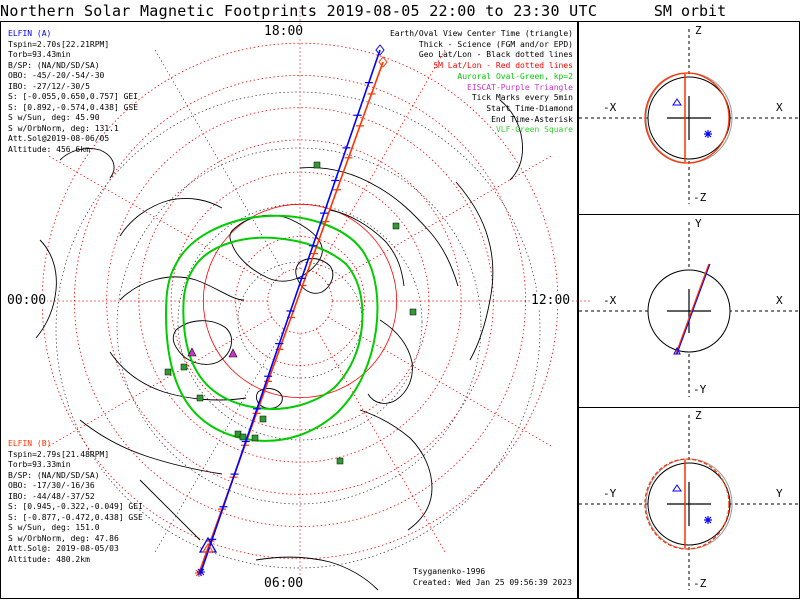  What do you see at coordinates (54, 117) in the screenshot?
I see `elfin-a-line: S w/Sun, deg: 45.90` at bounding box center [54, 117].